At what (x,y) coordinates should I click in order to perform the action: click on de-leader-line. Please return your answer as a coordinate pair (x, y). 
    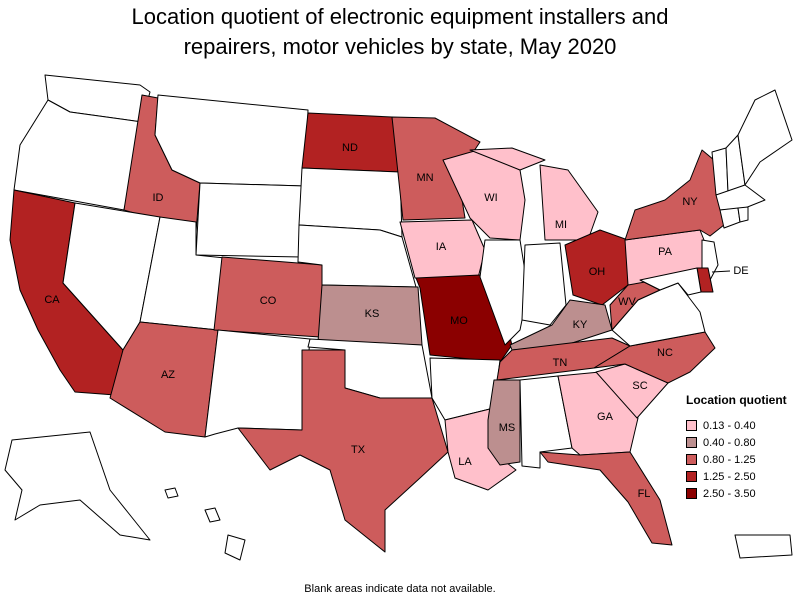
    Looking at the image, I should click on (721, 271).